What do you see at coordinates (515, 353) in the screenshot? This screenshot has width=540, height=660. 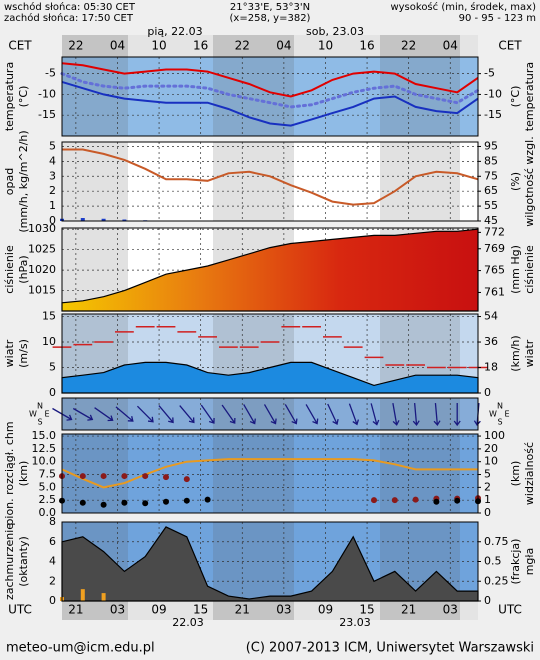 I see `y2-axis-label: (km/h)` at bounding box center [515, 353].